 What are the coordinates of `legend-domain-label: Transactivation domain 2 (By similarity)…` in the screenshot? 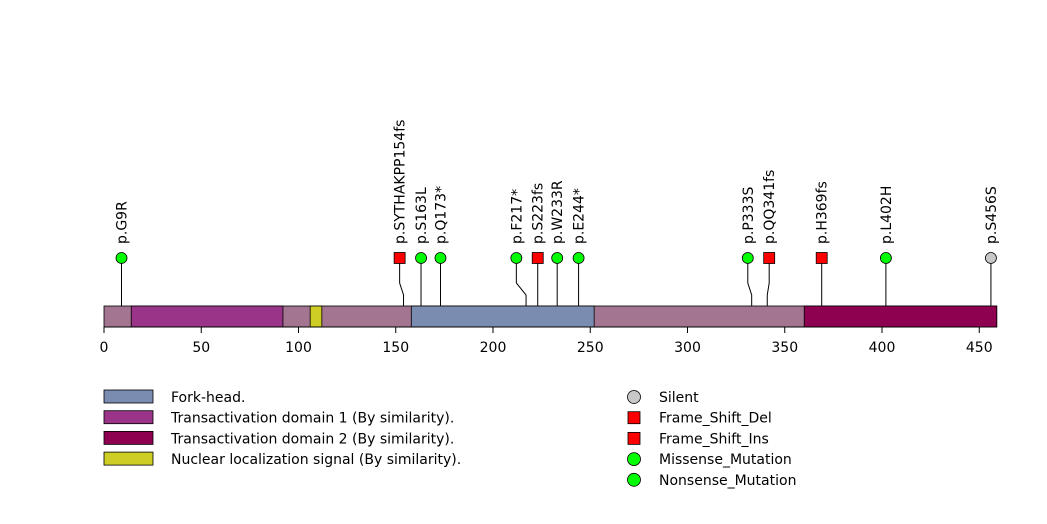 It's located at (312, 439).